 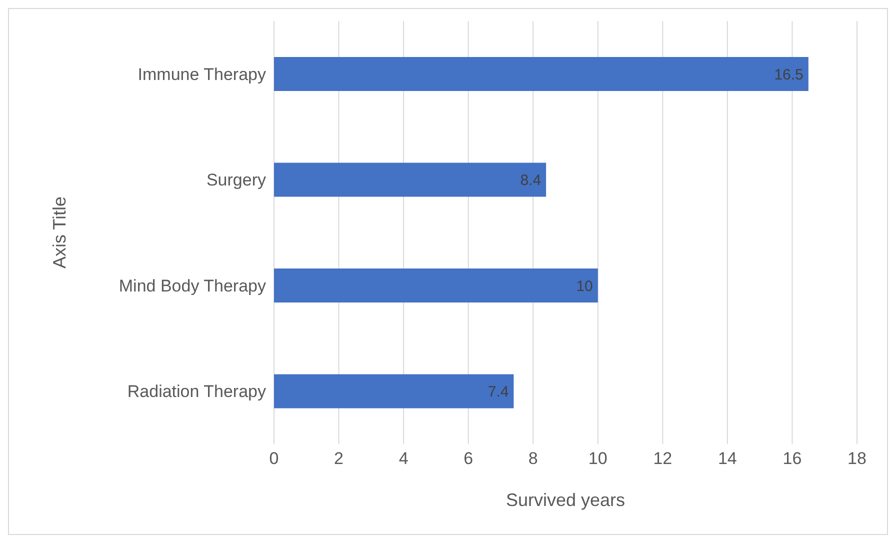 I want to click on y-axis-title: Axis Title, so click(x=59, y=232).